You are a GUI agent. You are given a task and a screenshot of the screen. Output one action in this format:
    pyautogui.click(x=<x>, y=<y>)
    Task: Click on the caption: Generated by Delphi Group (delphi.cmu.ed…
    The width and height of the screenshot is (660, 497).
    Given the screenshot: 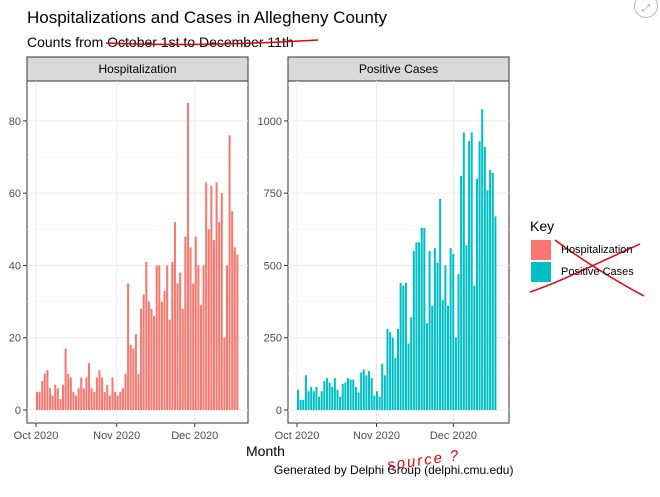 What is the action you would take?
    pyautogui.click(x=394, y=470)
    